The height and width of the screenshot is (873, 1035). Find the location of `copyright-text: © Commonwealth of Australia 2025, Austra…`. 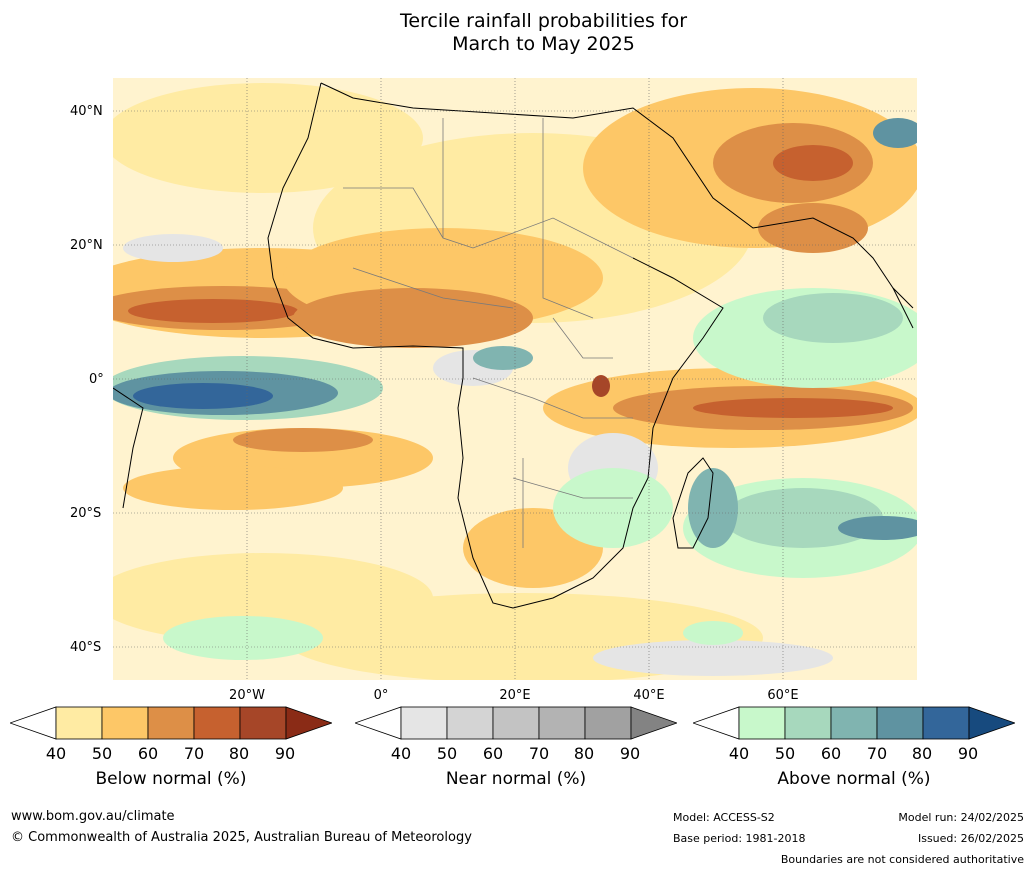

copyright-text: © Commonwealth of Australia 2025, Austra… is located at coordinates (241, 837).